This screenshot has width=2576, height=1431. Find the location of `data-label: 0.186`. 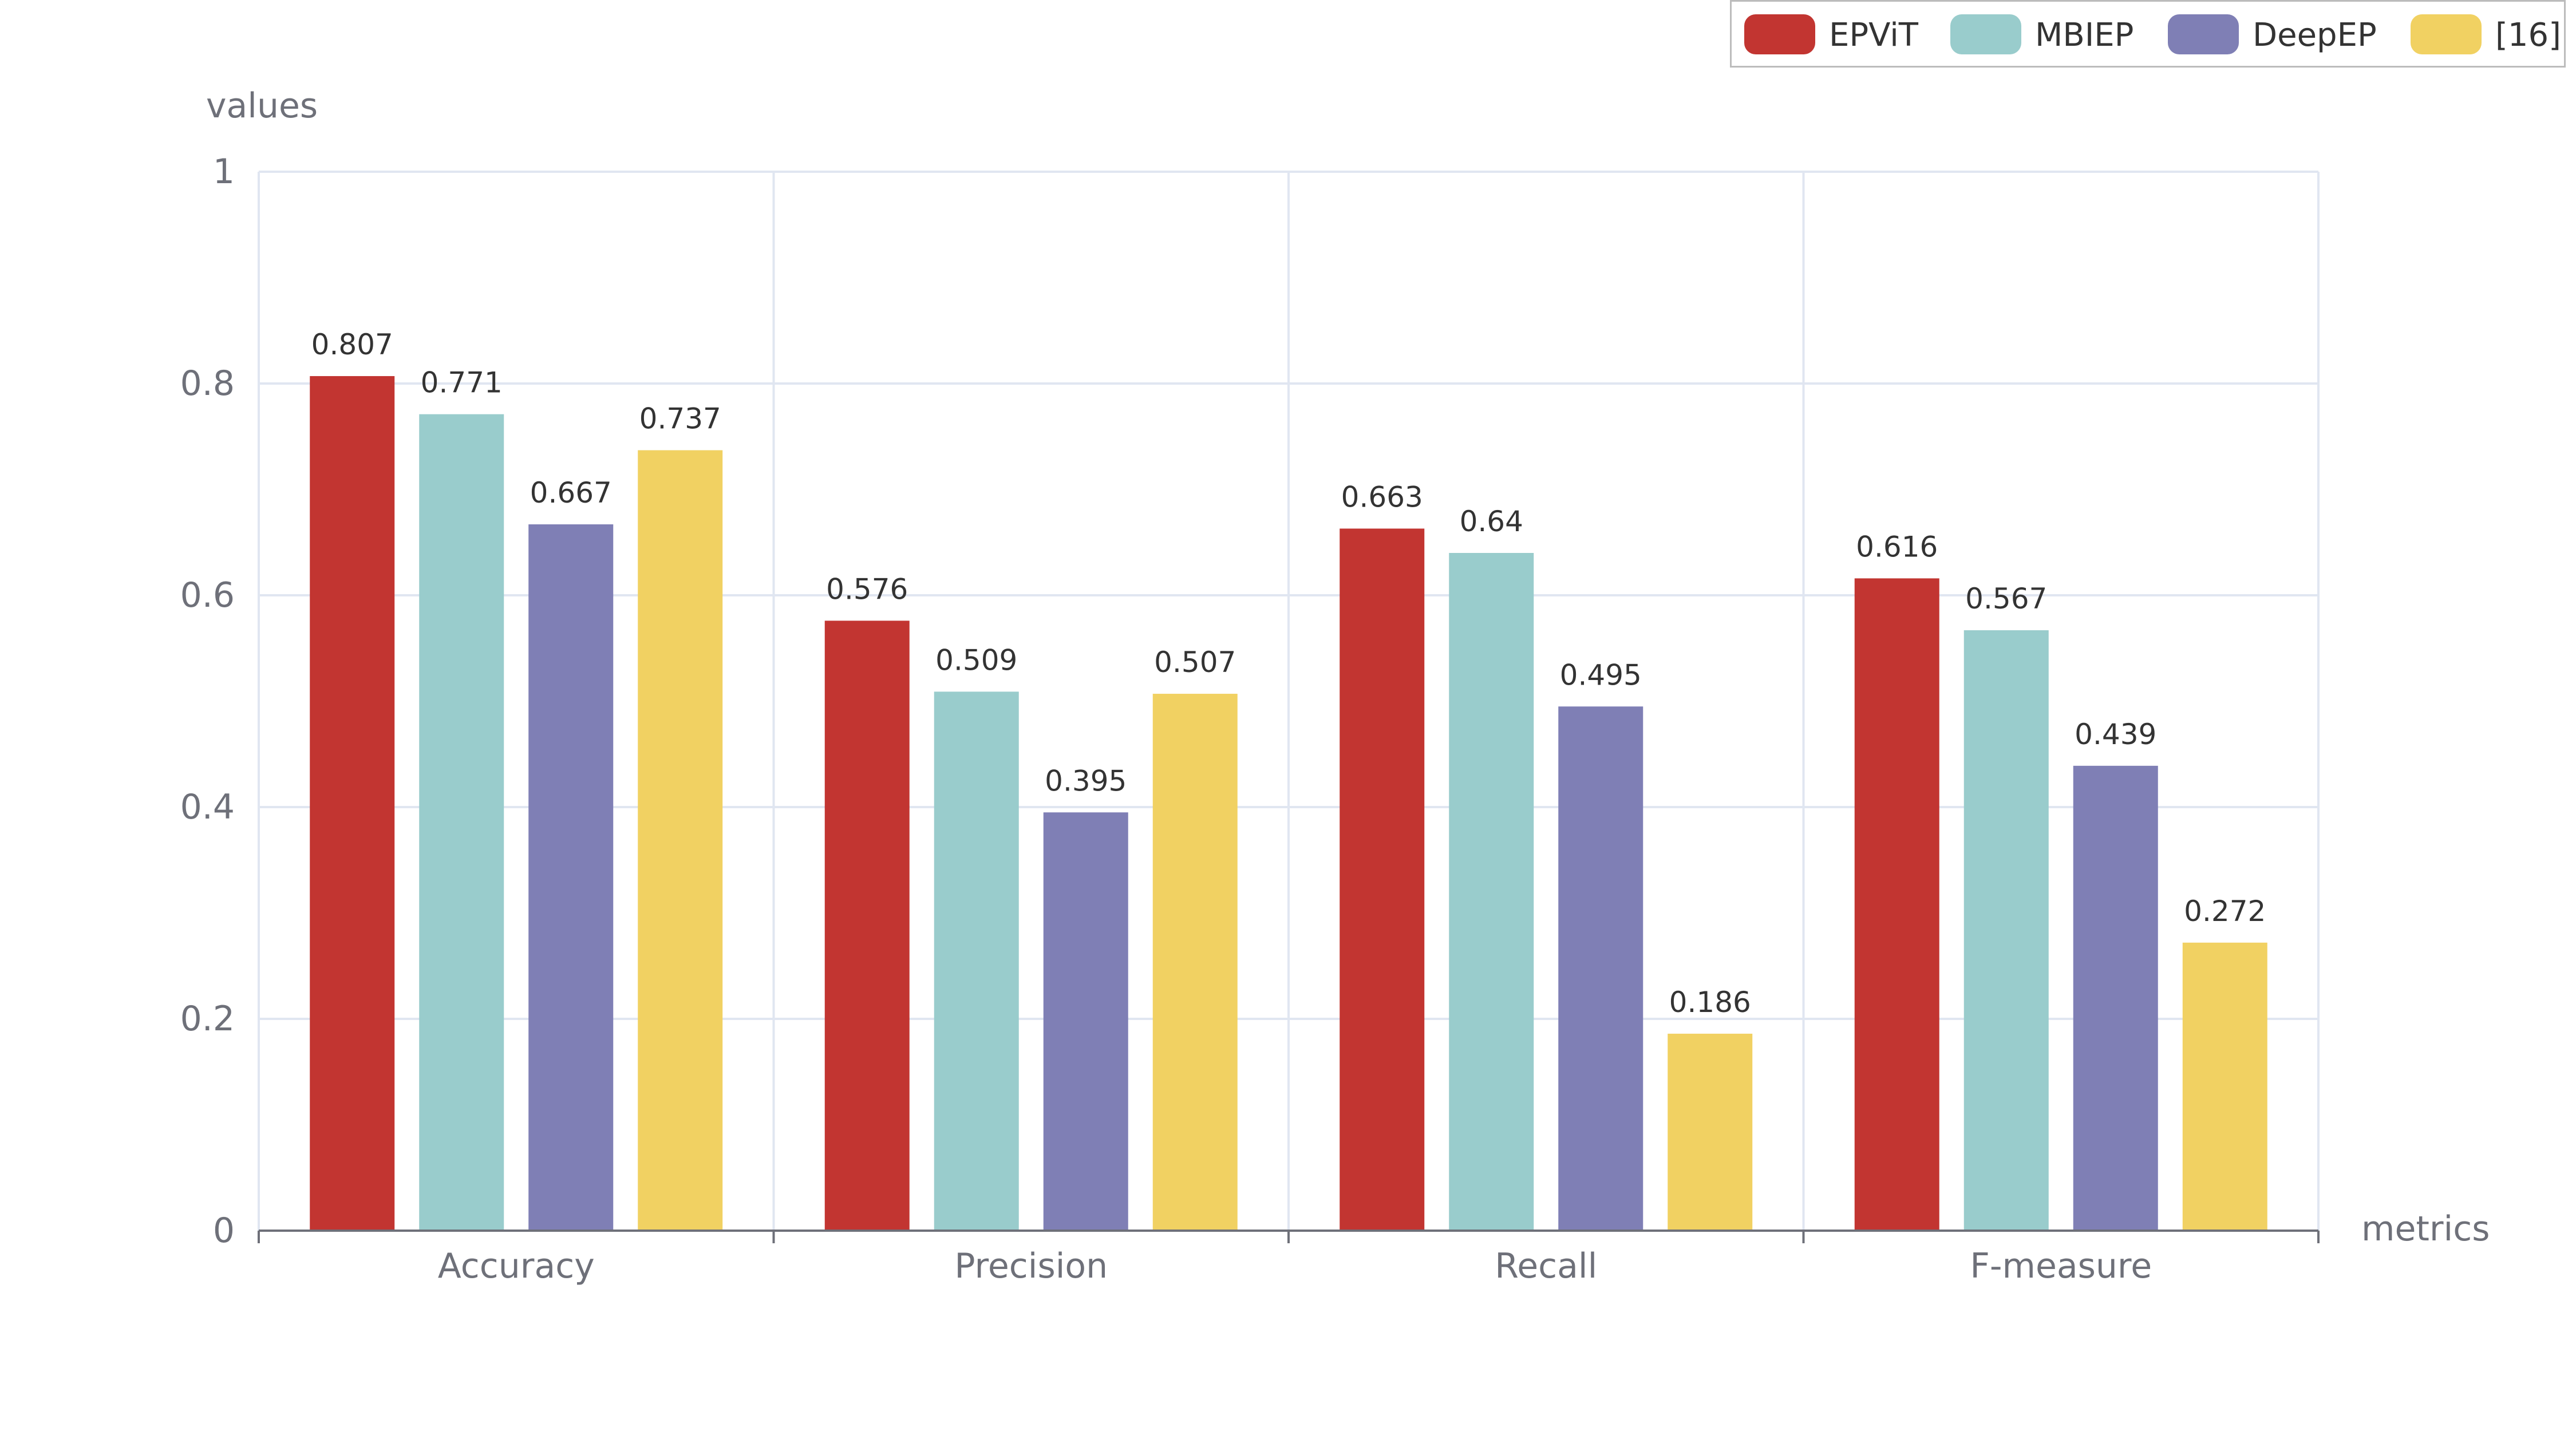

data-label: 0.186 is located at coordinates (1710, 1002).